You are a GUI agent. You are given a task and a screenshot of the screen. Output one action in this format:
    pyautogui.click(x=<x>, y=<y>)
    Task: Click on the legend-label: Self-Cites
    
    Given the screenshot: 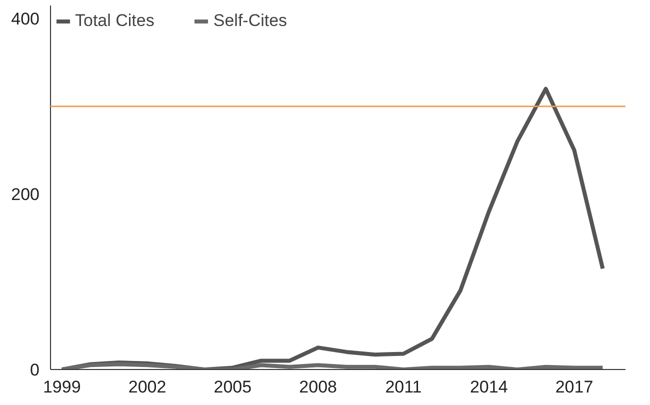 What is the action you would take?
    pyautogui.click(x=250, y=21)
    